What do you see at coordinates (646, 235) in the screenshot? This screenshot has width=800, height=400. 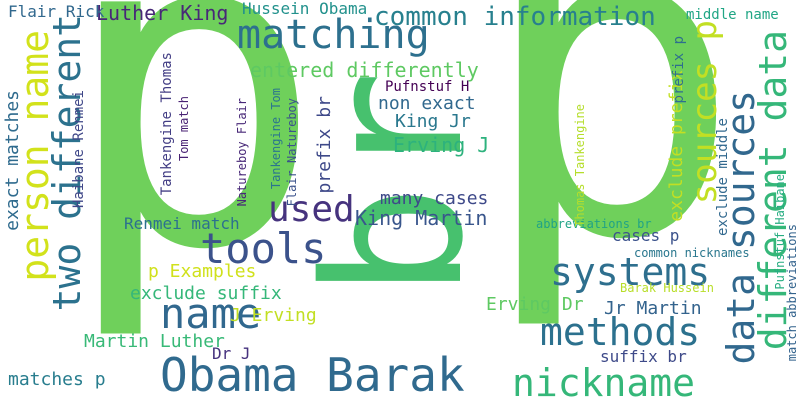 I see `word-cases-p: cases p` at bounding box center [646, 235].